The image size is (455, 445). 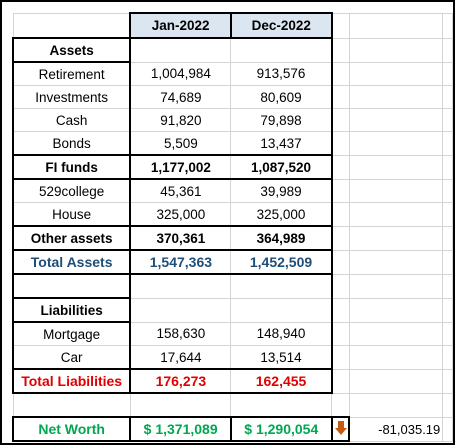 What do you see at coordinates (71, 333) in the screenshot?
I see `row-label: Mortgage` at bounding box center [71, 333].